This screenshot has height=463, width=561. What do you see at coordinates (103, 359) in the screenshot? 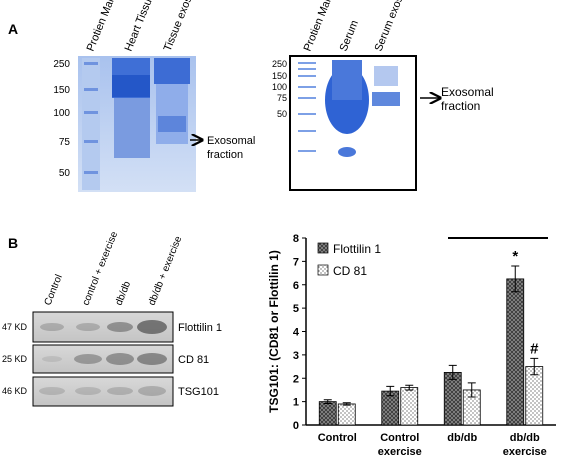
I see `western-blot` at bounding box center [103, 359].